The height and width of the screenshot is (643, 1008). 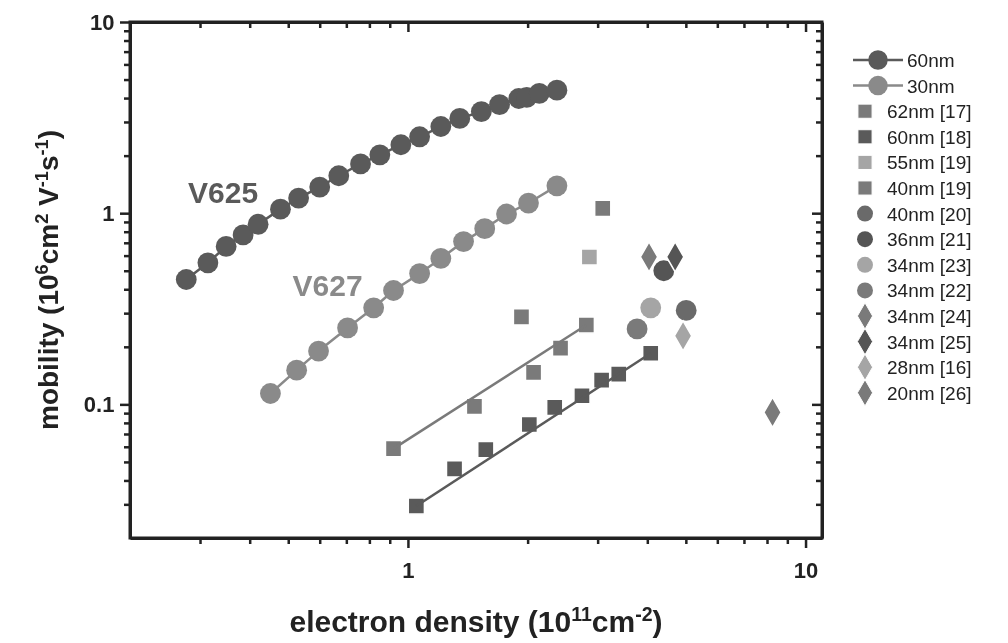 What do you see at coordinates (929, 112) in the screenshot?
I see `legend-label: 62nm [17]` at bounding box center [929, 112].